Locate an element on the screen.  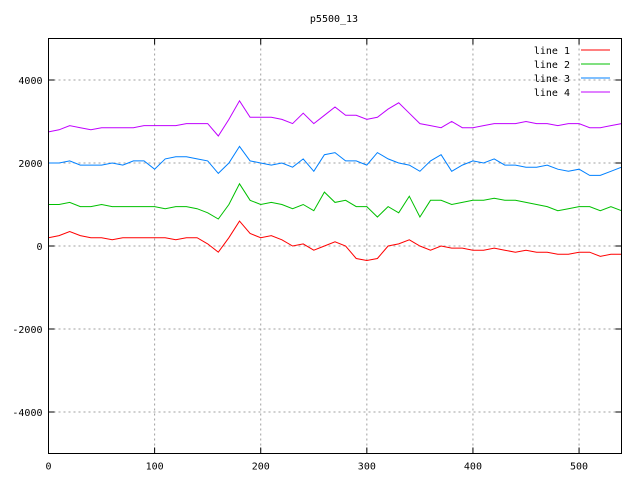
x-tick-label: 0 is located at coordinates (48, 467).